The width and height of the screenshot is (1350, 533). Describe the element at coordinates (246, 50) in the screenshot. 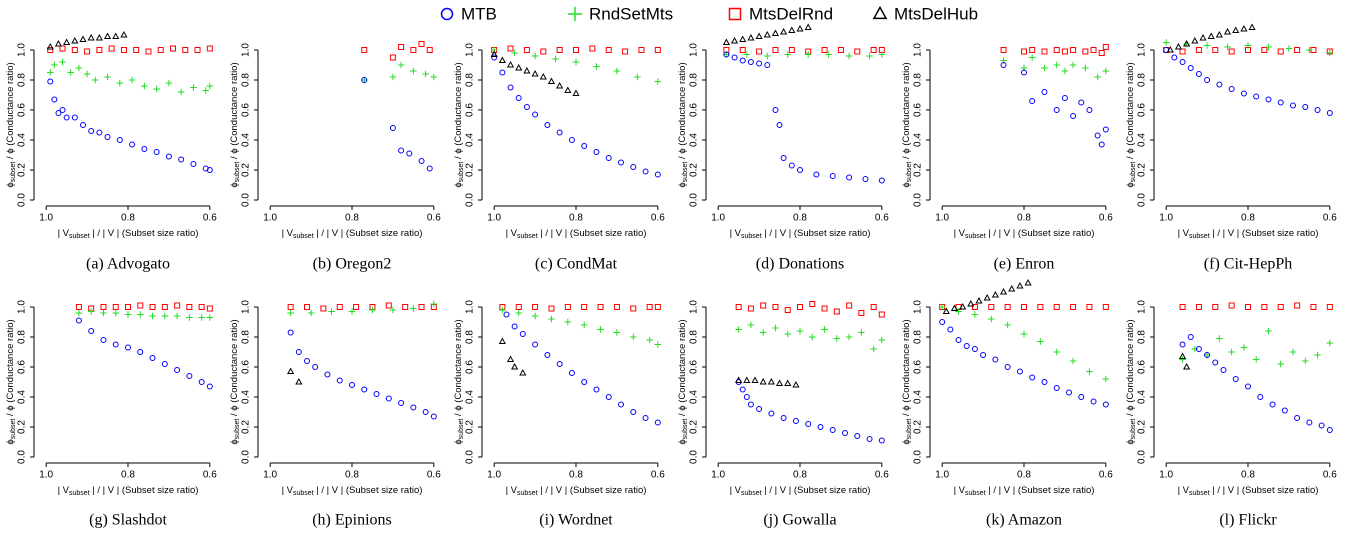

I see `y-tick-label: 1.0` at that location.